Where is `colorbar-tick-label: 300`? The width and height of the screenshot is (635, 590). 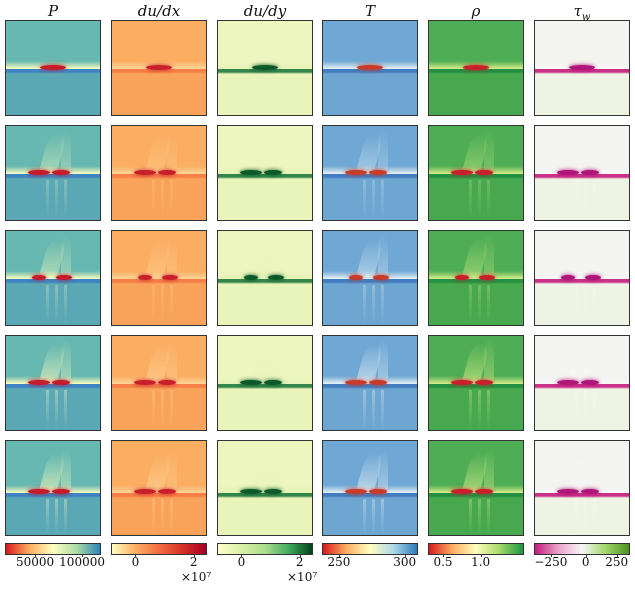
colorbar-tick-label: 300 is located at coordinates (405, 562).